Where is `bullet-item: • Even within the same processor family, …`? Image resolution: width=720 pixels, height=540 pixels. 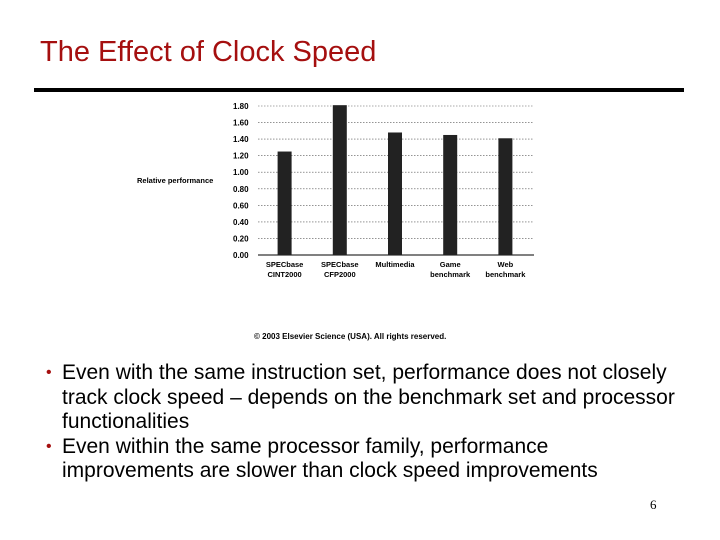 bullet-item: • Even within the same processor family, … is located at coordinates (366, 459).